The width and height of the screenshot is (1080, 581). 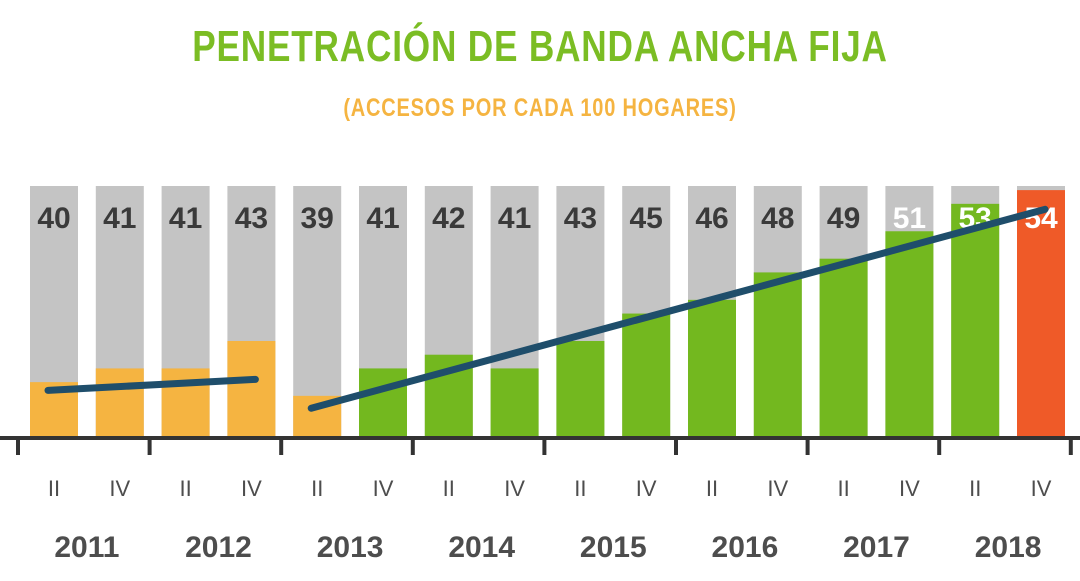 What do you see at coordinates (350, 547) in the screenshot?
I see `year-tick-label: 2013` at bounding box center [350, 547].